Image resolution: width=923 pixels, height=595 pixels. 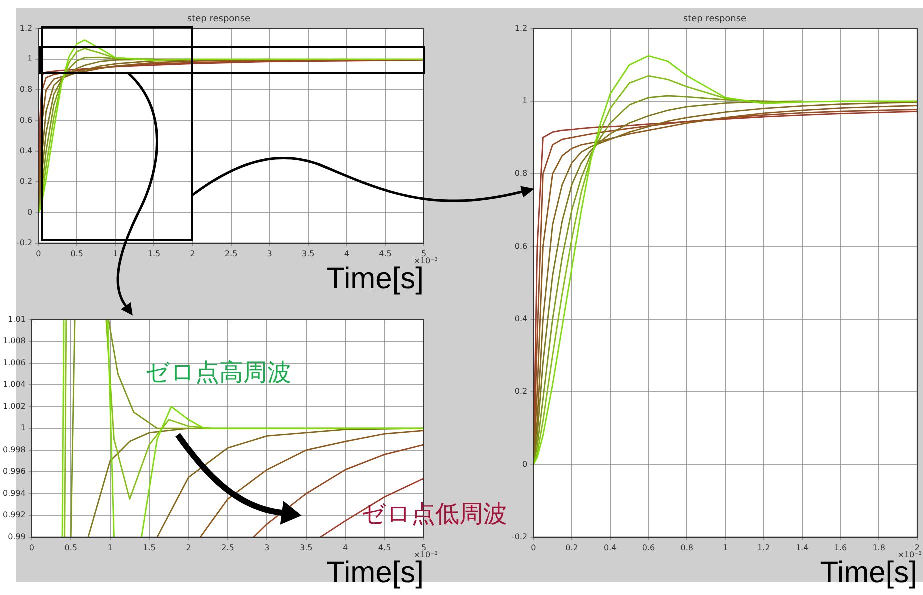 I want to click on y-tick-label: 1.006, so click(x=14, y=363).